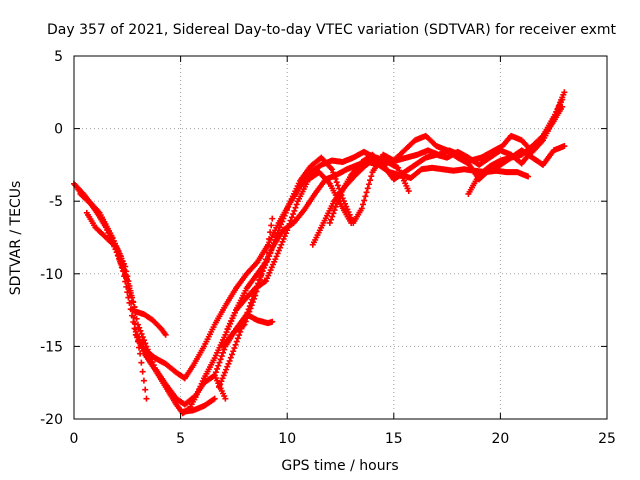  What do you see at coordinates (56, 202) in the screenshot?
I see `y-tick-label: -5` at bounding box center [56, 202].